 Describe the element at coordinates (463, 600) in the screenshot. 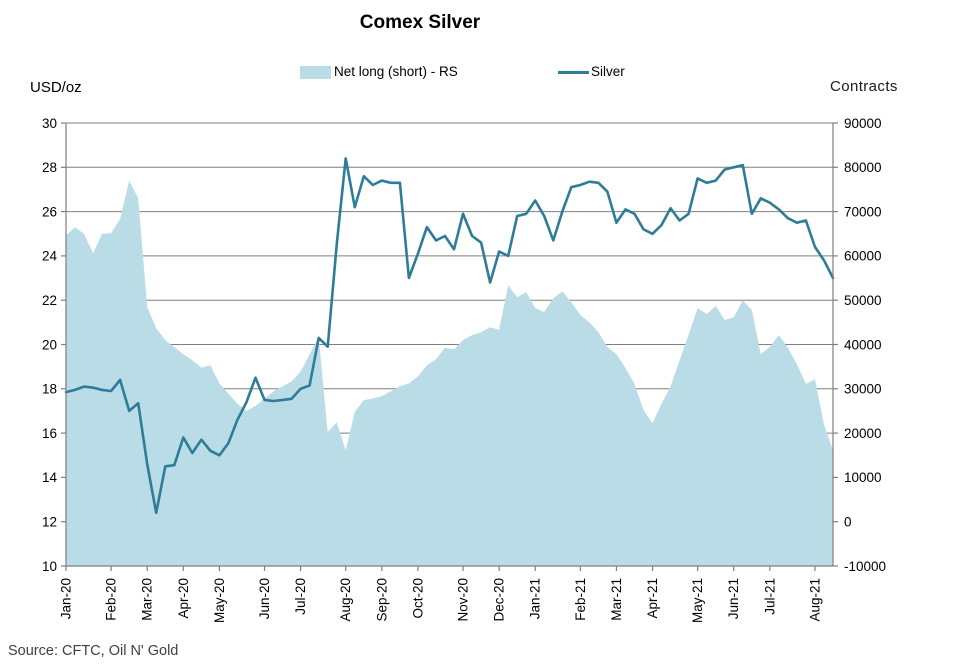

I see `x-axis-month-label: Nov-20` at that location.